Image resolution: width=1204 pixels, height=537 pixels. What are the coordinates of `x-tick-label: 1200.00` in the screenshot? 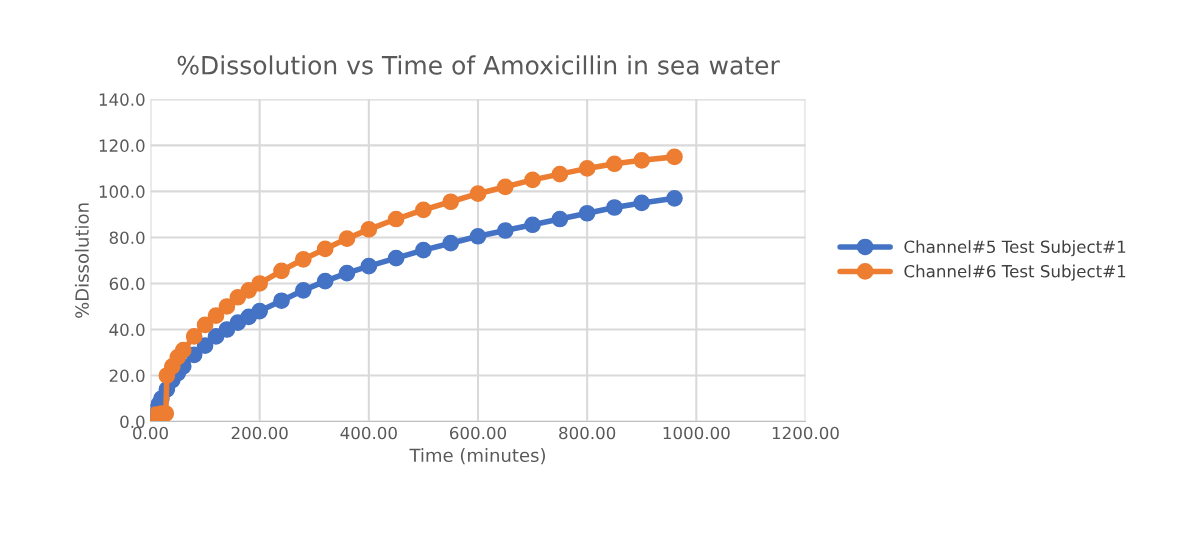 It's located at (805, 433).